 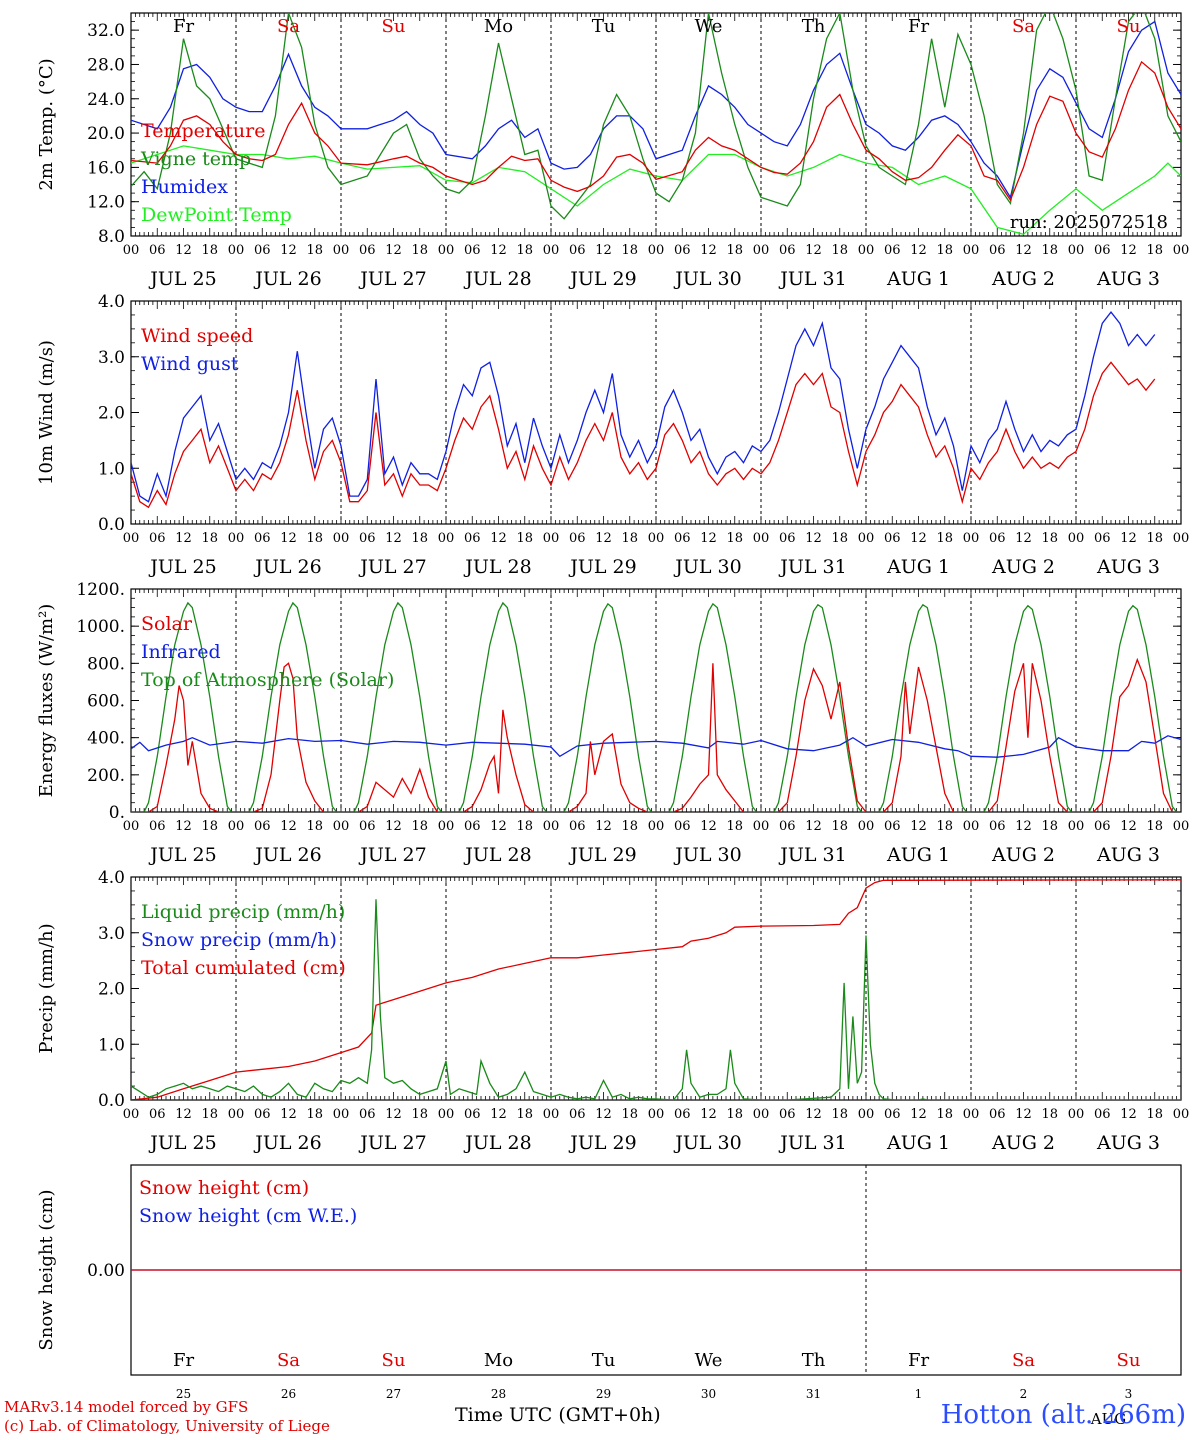 What do you see at coordinates (111, 237) in the screenshot?
I see `y-tick-label: 8.0` at bounding box center [111, 237].